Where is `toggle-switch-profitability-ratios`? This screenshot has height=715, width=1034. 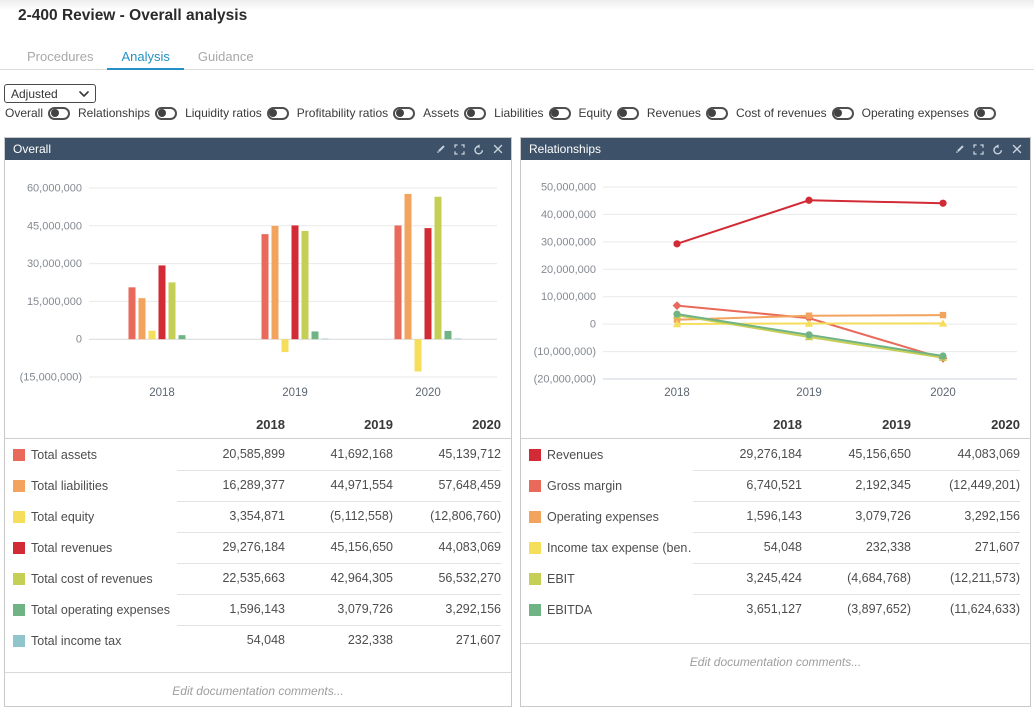
toggle-switch-profitability-ratios is located at coordinates (404, 113).